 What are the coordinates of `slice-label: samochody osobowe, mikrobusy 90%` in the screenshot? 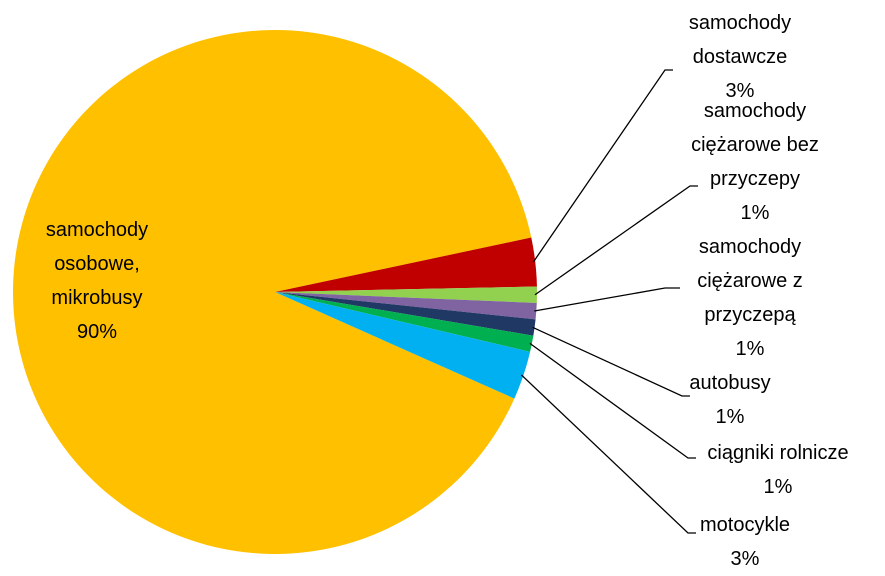 It's located at (97, 281).